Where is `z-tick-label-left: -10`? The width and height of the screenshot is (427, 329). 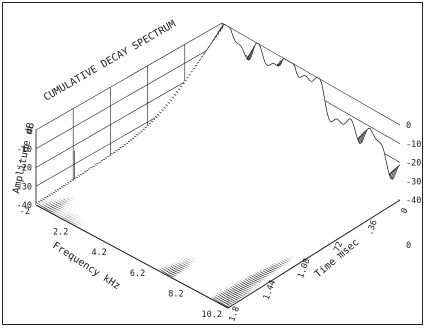
z-tick-label-left: -10 is located at coordinates (24, 150).